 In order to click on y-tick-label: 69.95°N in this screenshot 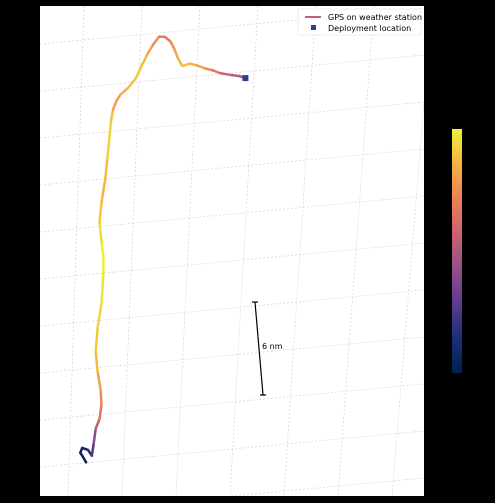, I will do `click(19, 214)`.